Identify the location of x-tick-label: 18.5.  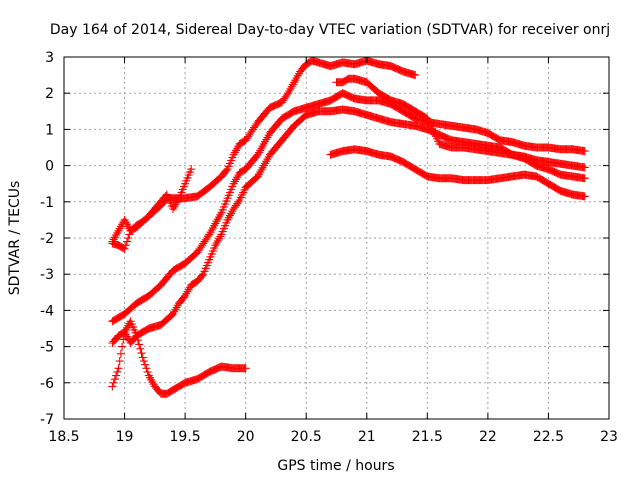
(63, 437).